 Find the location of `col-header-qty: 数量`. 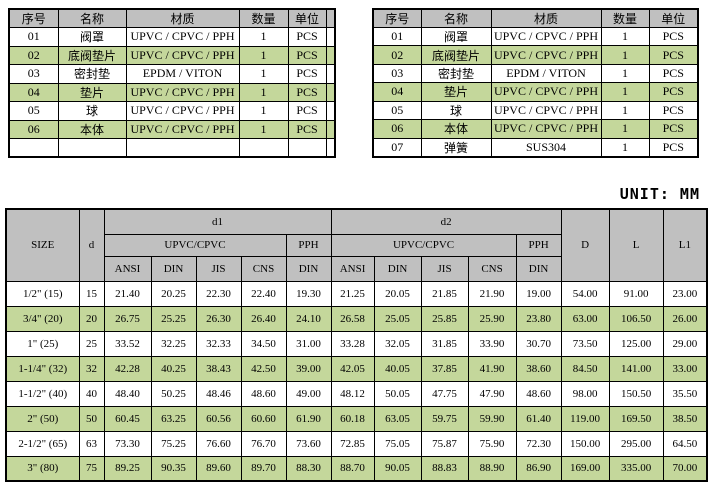

col-header-qty: 数量 is located at coordinates (625, 18).